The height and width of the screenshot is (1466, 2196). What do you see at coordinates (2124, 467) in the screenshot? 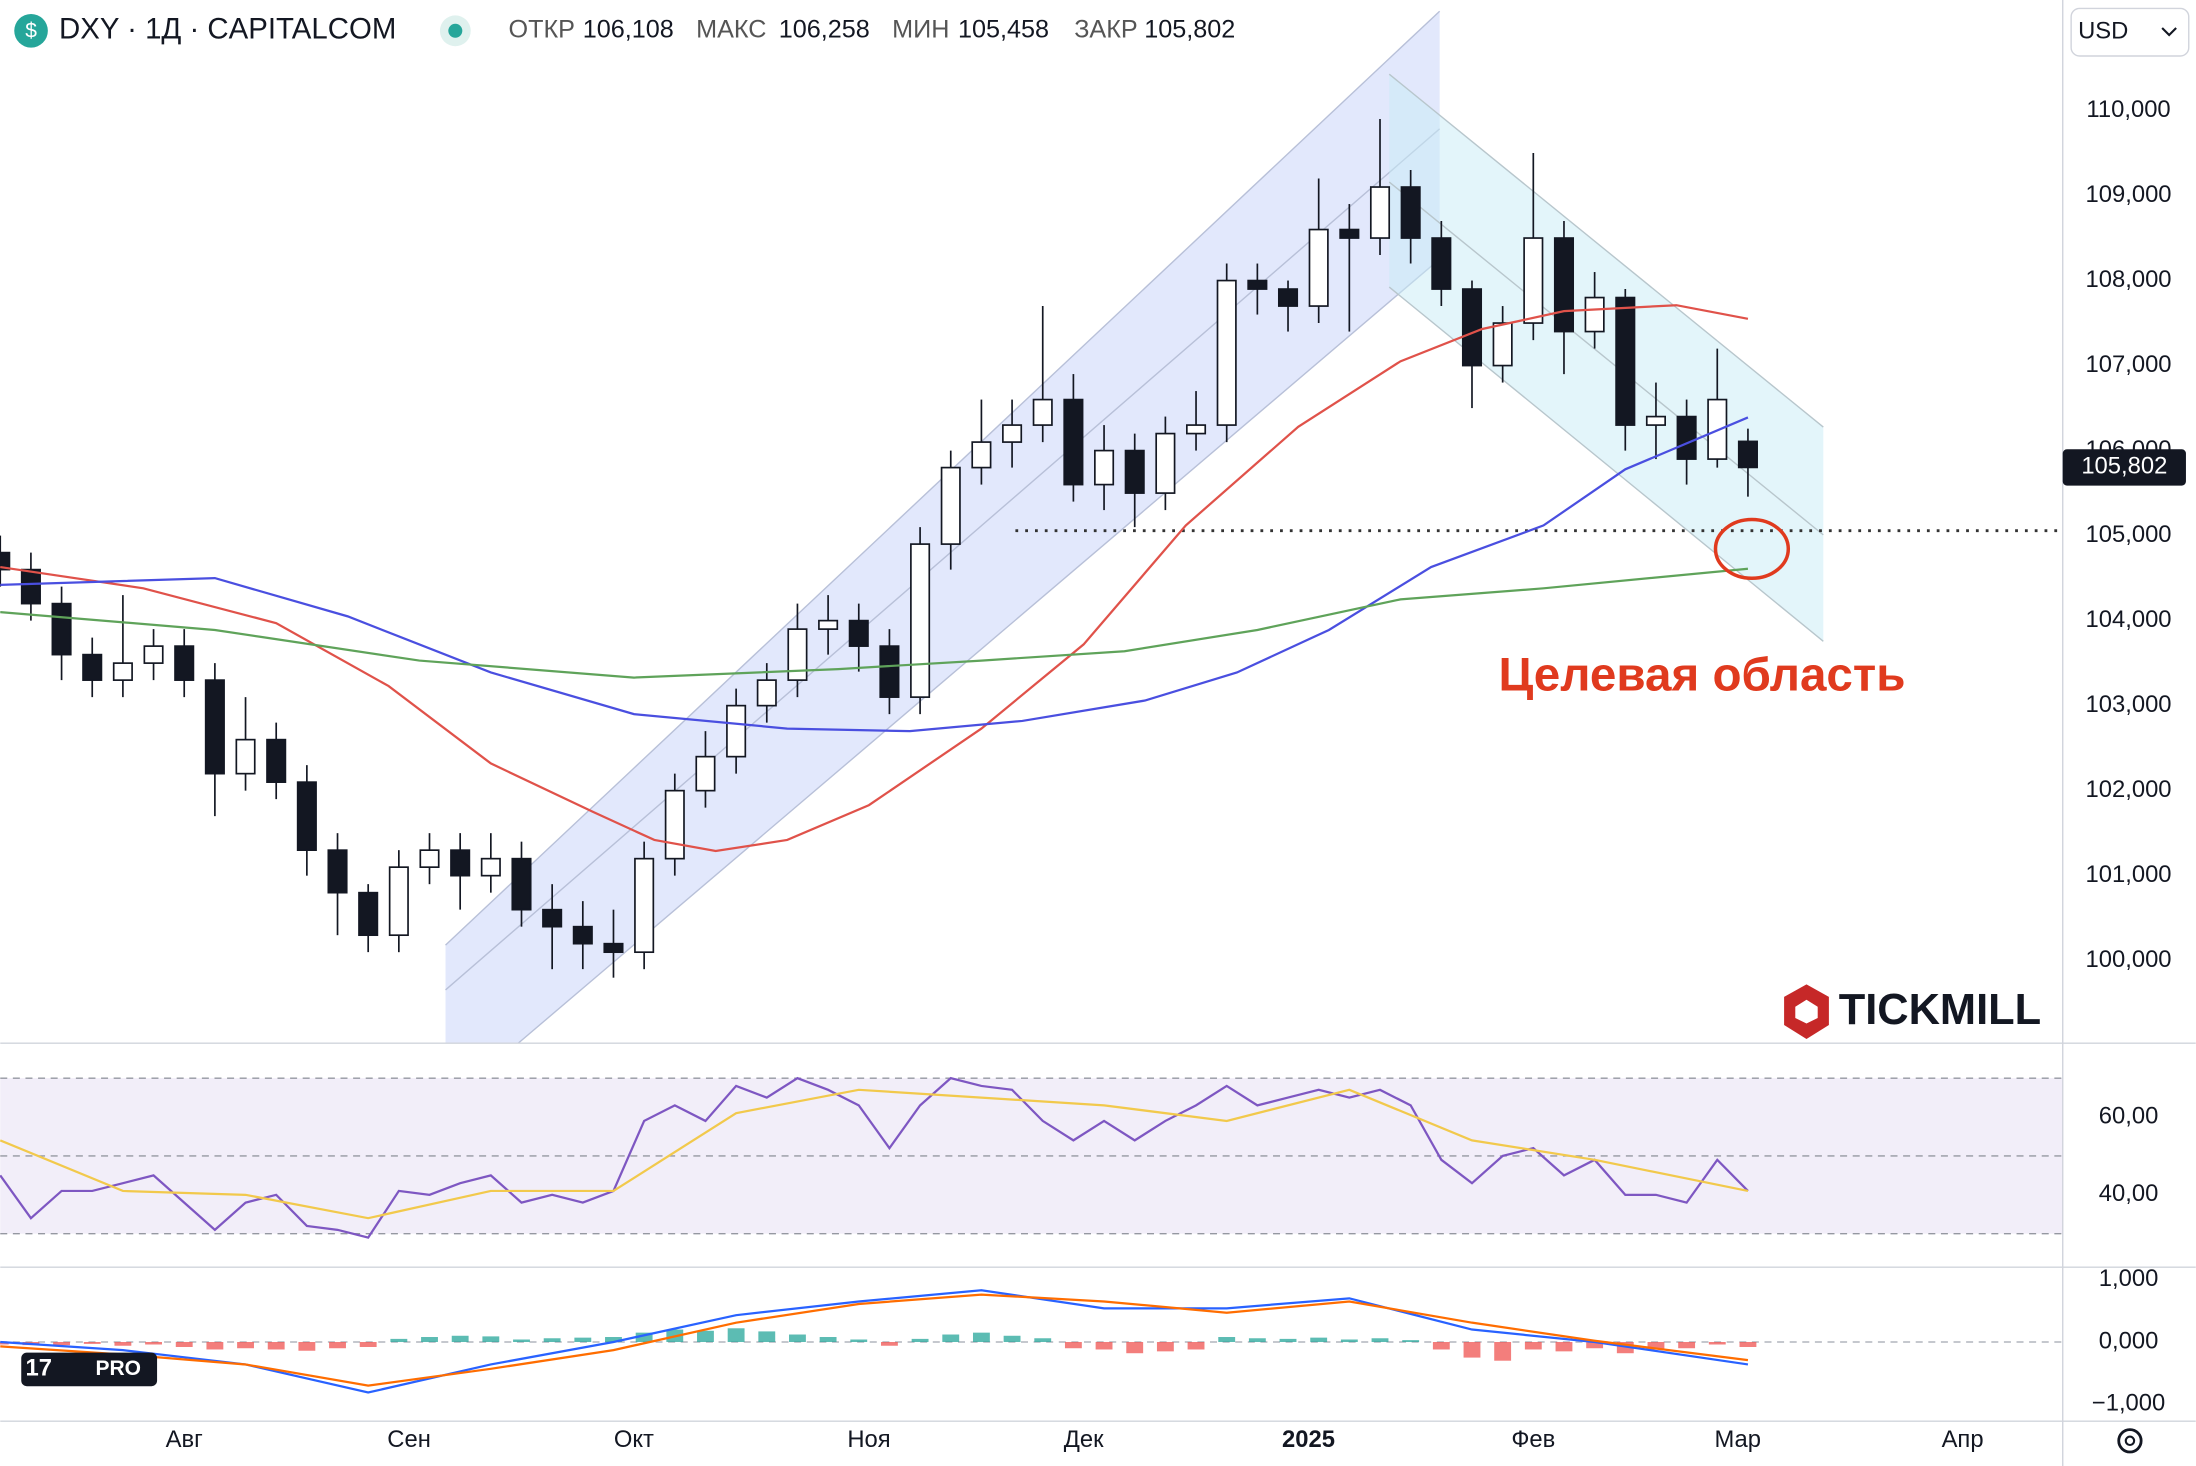
I see `last-price-marker` at bounding box center [2124, 467].